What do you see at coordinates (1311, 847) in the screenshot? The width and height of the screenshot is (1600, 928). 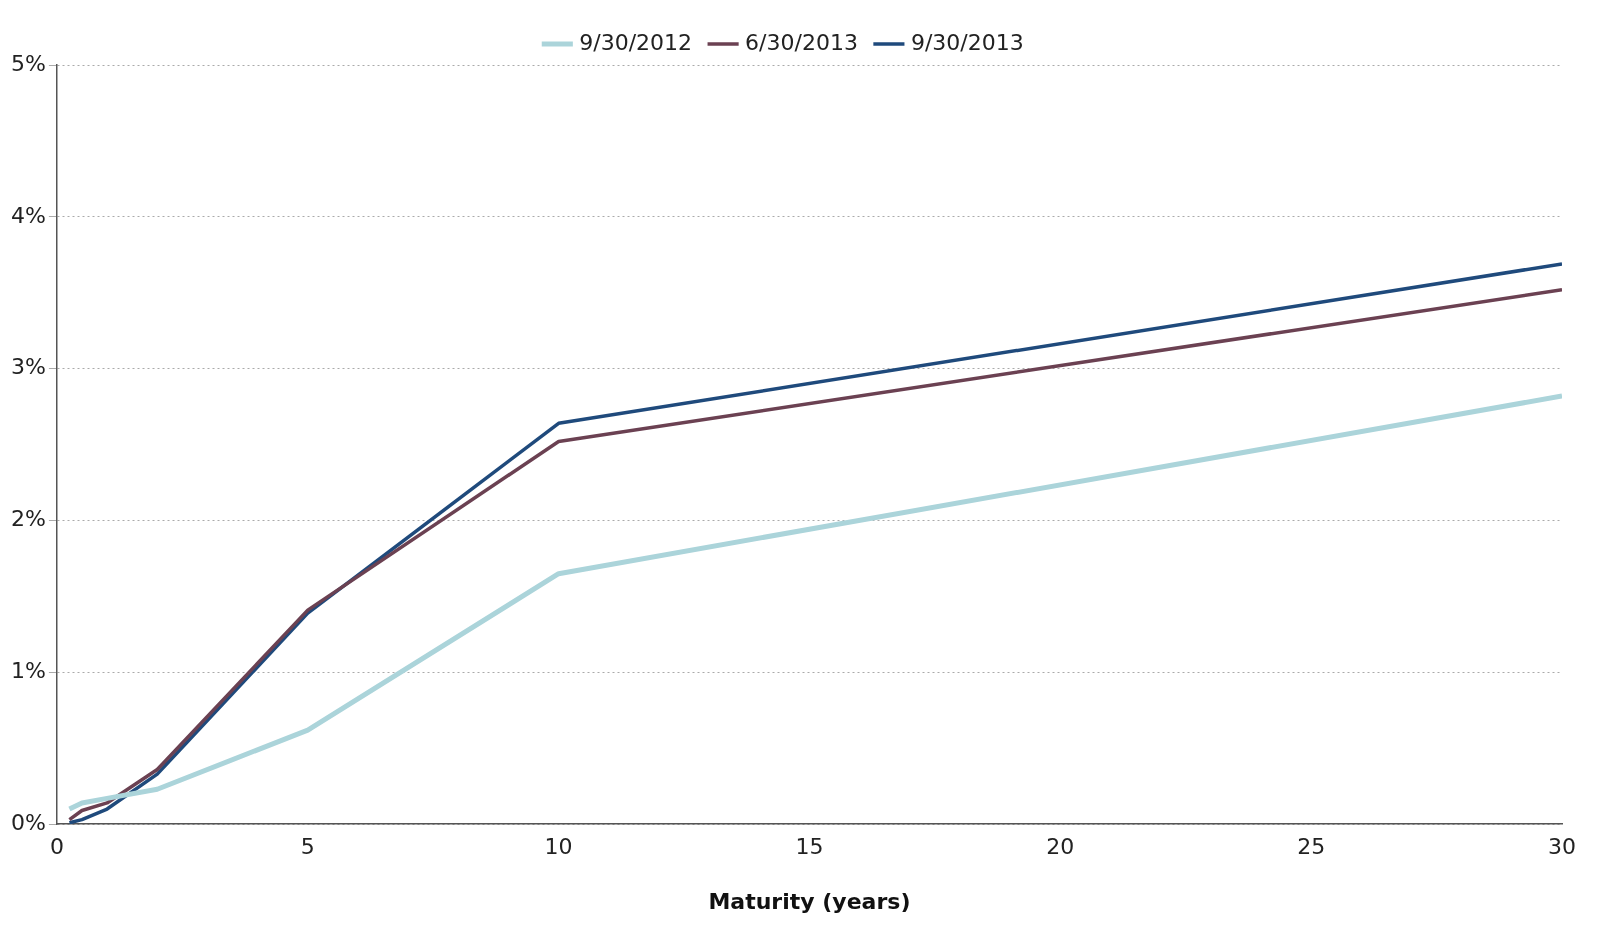 I see `x-tick-label: 25` at bounding box center [1311, 847].